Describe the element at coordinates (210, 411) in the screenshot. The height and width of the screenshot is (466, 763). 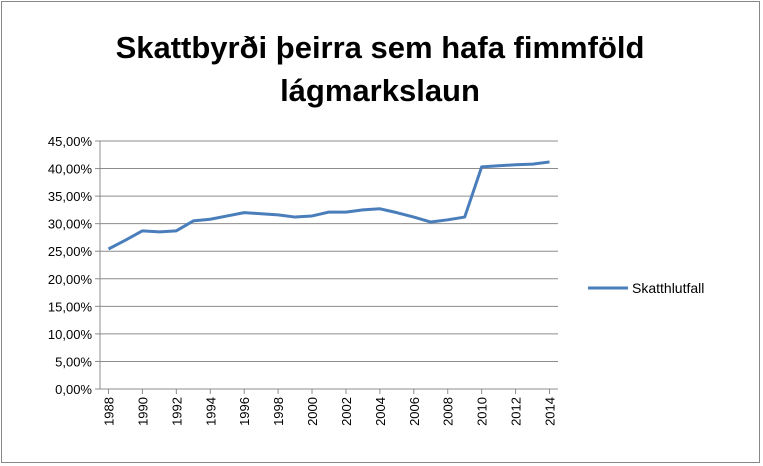
I see `x-tick-label: 1994` at that location.